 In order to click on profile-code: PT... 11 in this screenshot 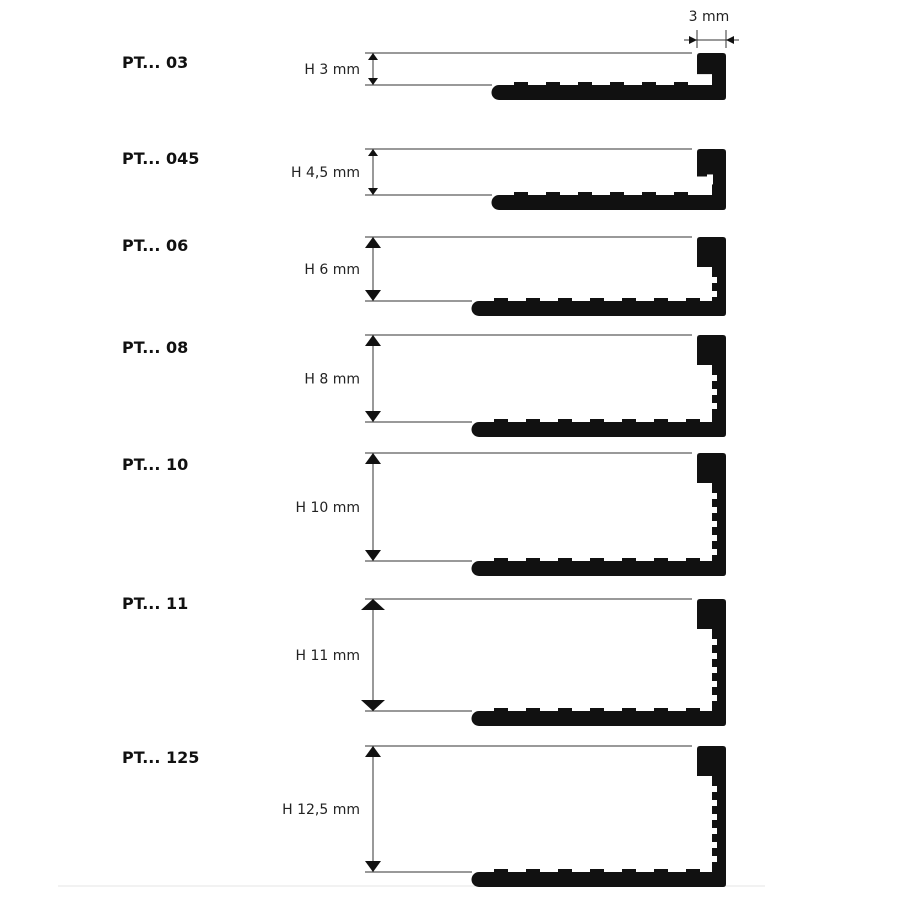, I will do `click(155, 603)`.